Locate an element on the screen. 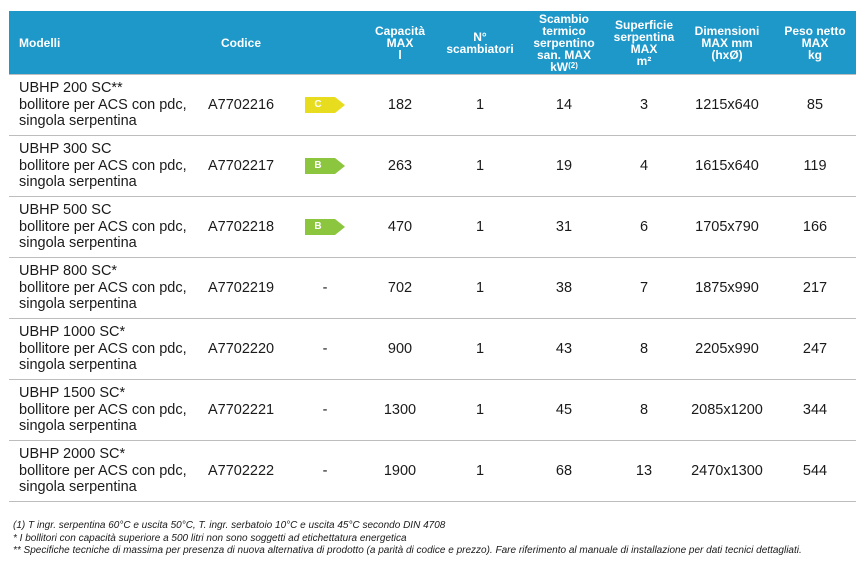  header-exchangers: N° scambiatori is located at coordinates (480, 43).